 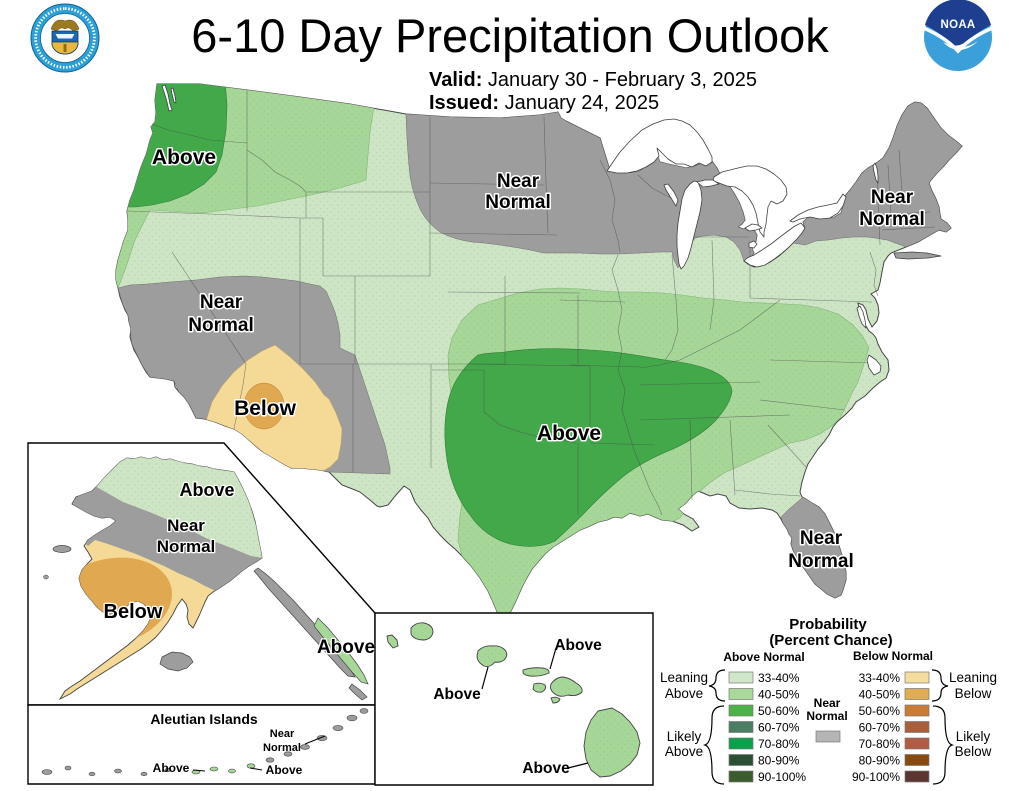 I want to click on svg-text: Aleutian Islands, so click(x=204, y=719).